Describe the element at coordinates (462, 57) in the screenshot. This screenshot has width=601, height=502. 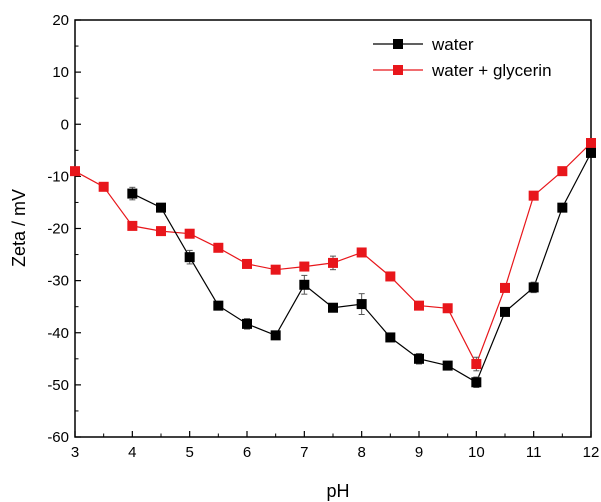
I see `legend: water water + glycerin` at that location.